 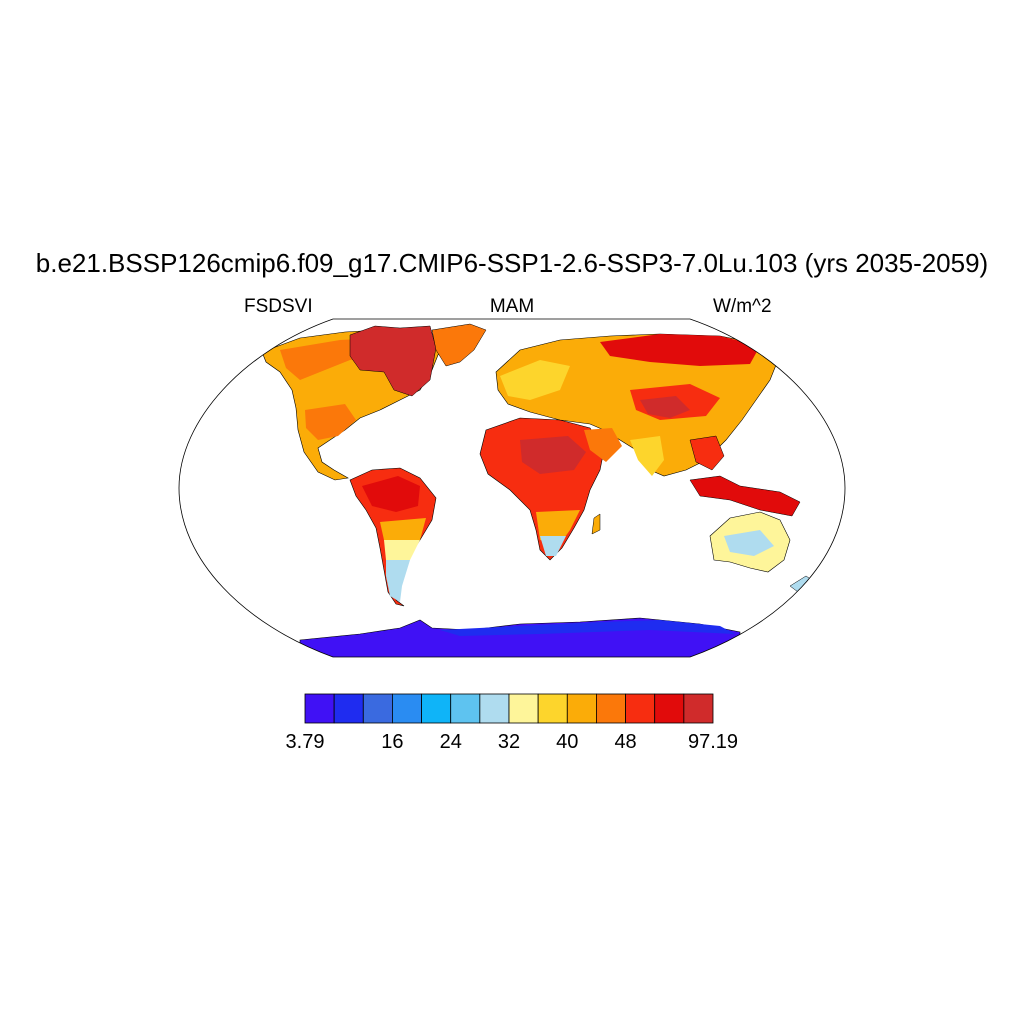 I want to click on new-zealand, so click(x=801, y=584).